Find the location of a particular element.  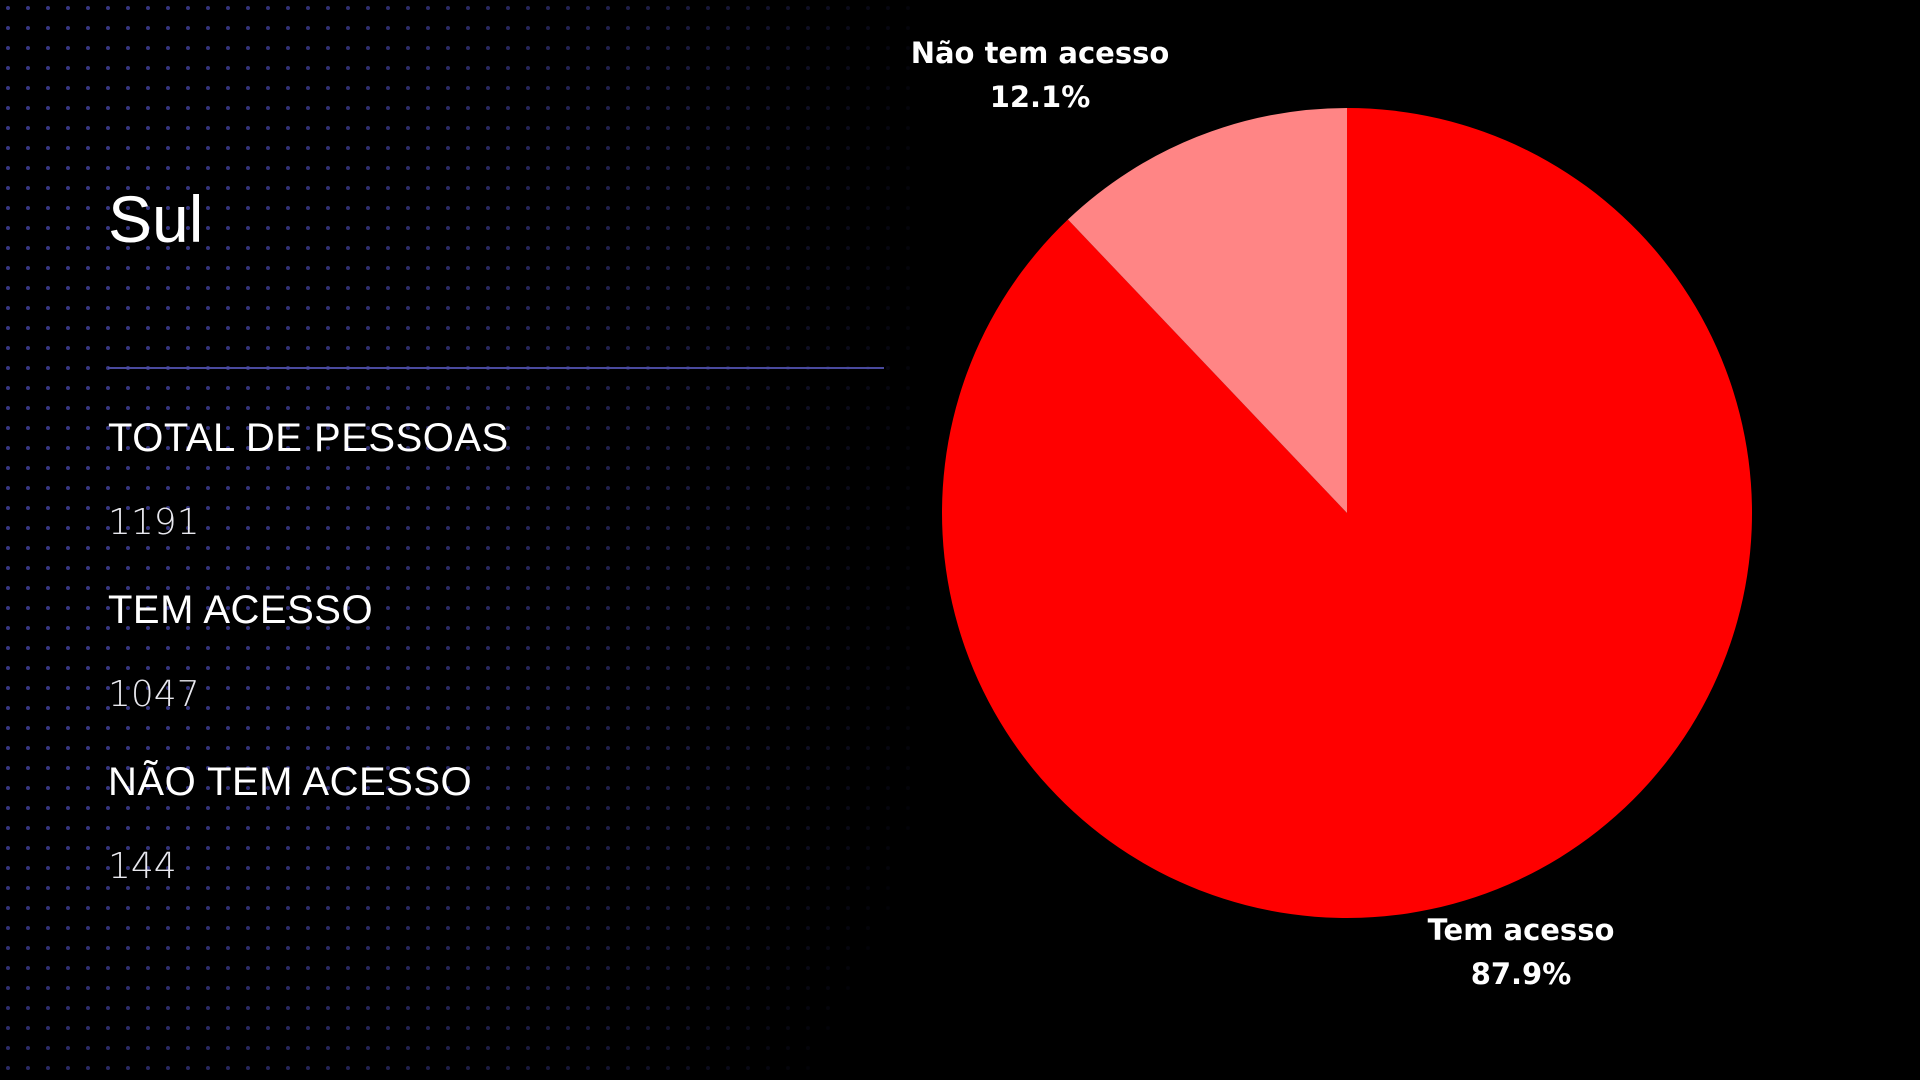

divider is located at coordinates (496, 368).